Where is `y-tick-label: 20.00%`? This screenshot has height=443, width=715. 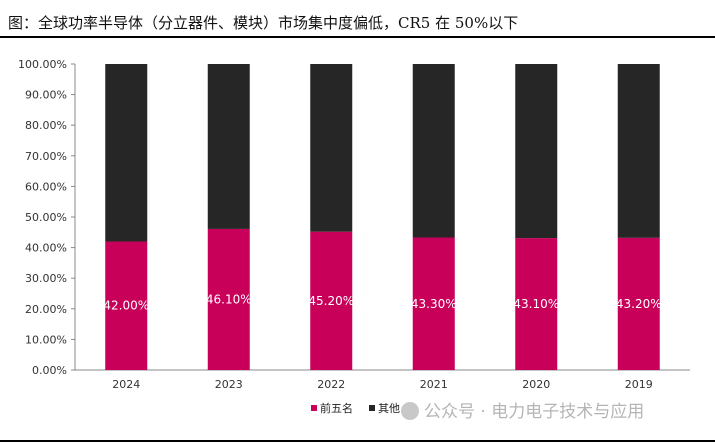
y-tick-label: 20.00% is located at coordinates (46, 309).